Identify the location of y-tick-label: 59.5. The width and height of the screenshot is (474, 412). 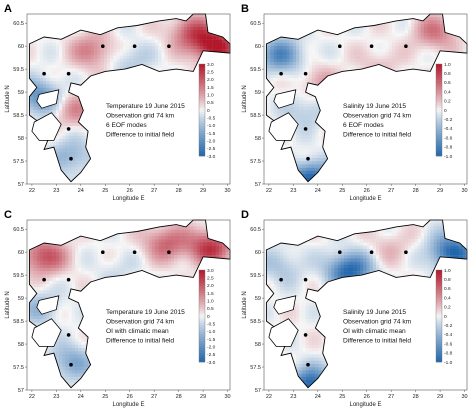
(18, 70).